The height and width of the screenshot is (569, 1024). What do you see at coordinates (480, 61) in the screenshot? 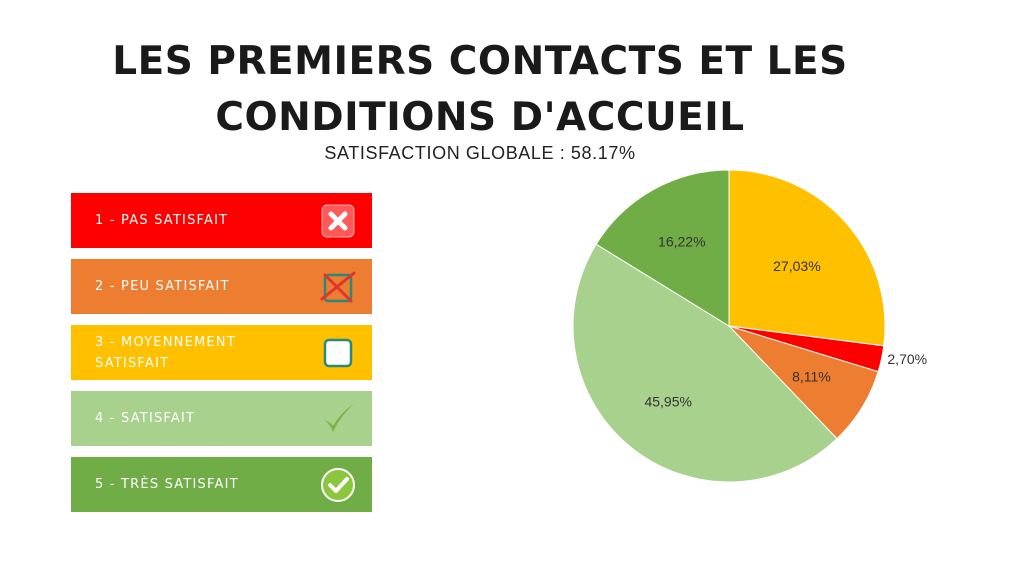
I see `title-line-1: LES PREMIERS CONTACTS ET LES` at bounding box center [480, 61].